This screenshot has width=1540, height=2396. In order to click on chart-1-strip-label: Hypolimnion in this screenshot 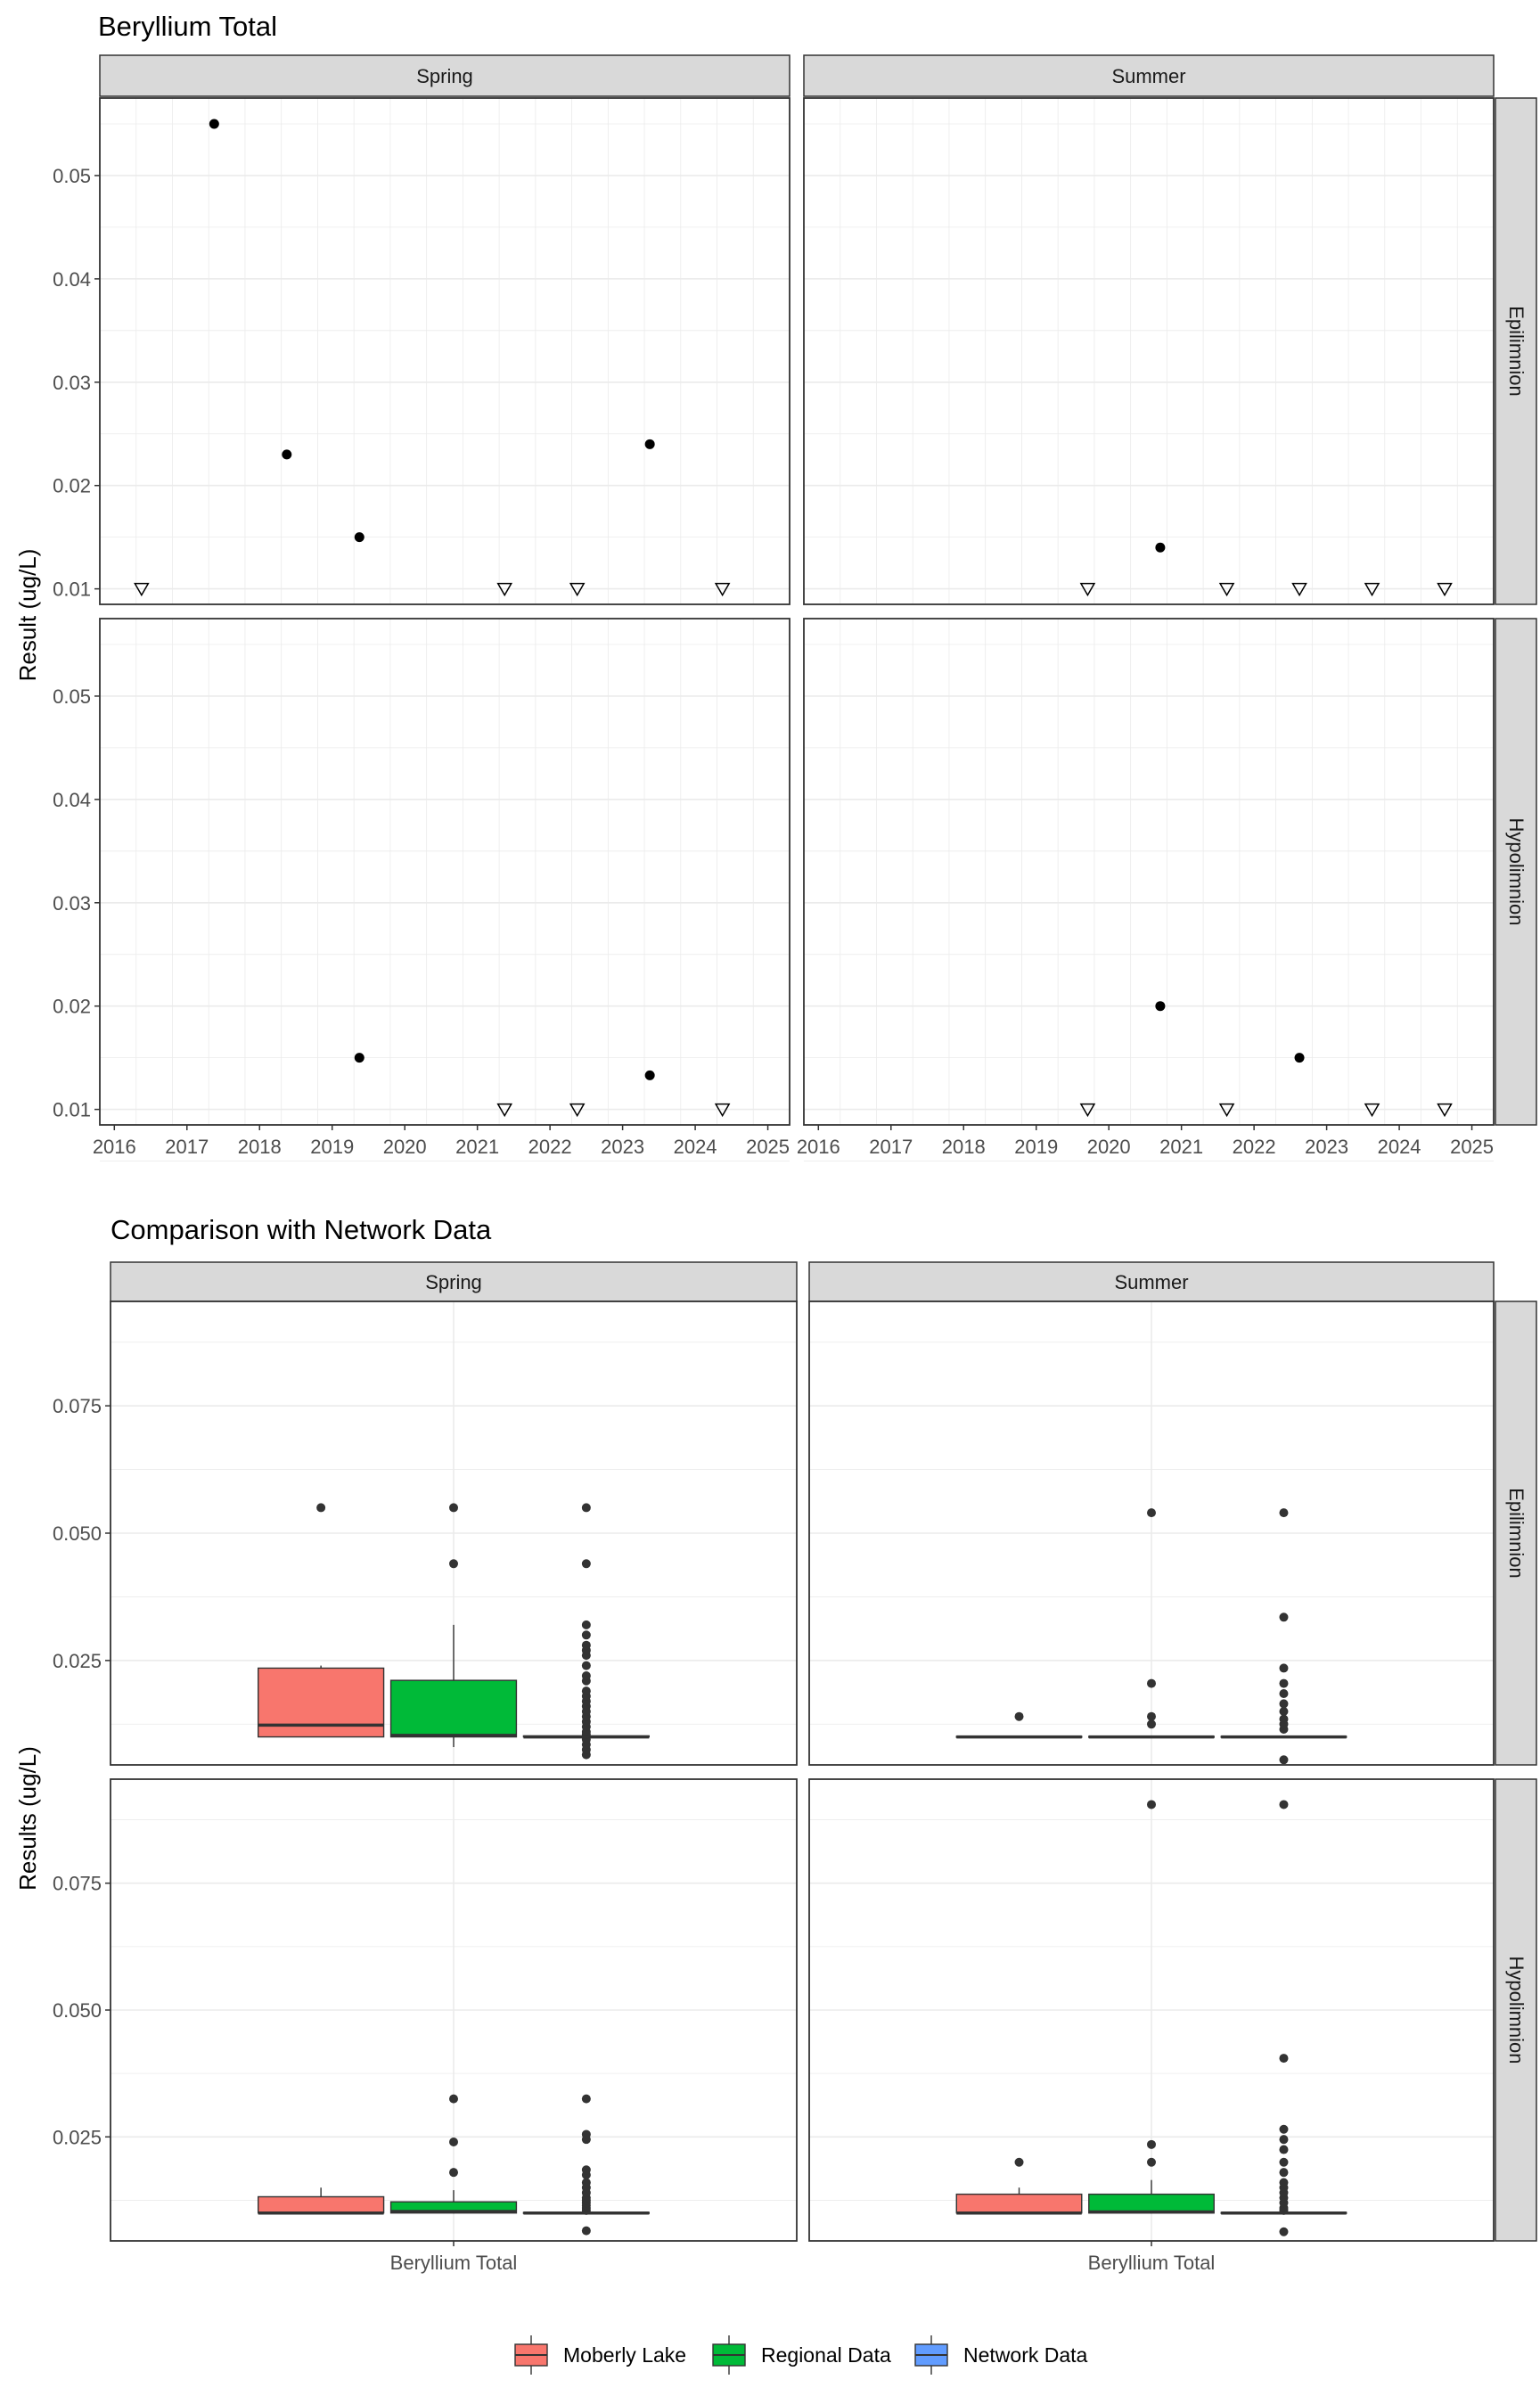, I will do `click(1516, 871)`.